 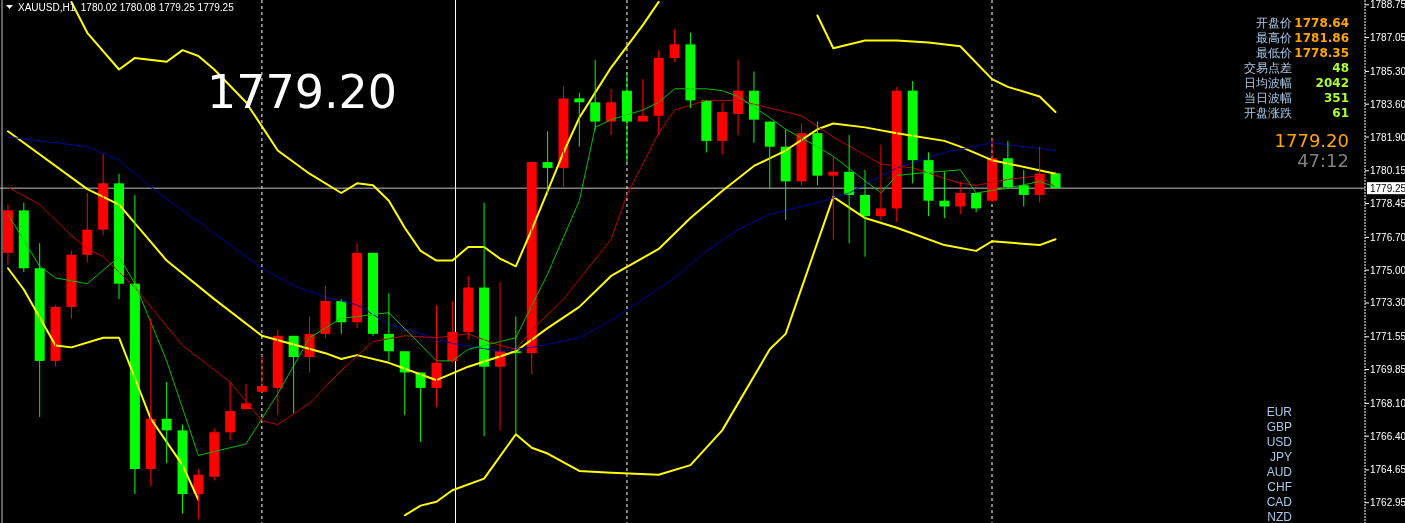 I want to click on y-tick-label: 1764.65, so click(x=1387, y=470).